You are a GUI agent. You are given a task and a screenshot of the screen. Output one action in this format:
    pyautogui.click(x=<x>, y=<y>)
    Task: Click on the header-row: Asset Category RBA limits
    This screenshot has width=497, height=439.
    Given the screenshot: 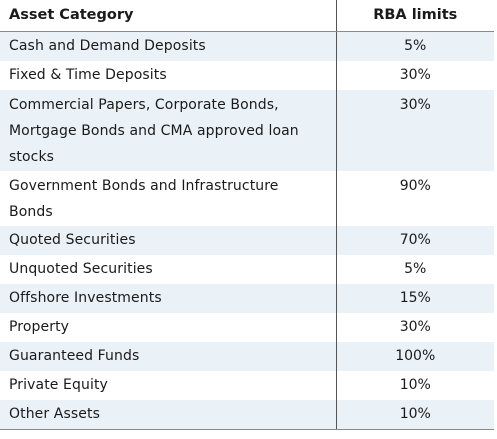 What is the action you would take?
    pyautogui.click(x=247, y=16)
    